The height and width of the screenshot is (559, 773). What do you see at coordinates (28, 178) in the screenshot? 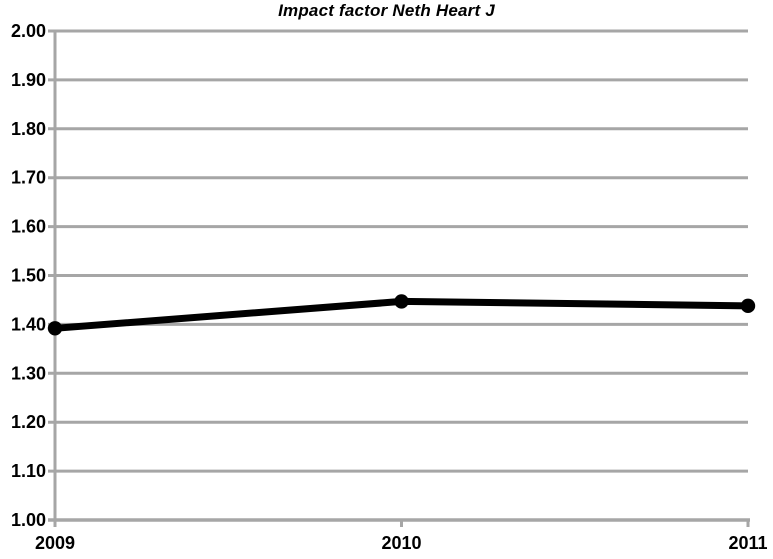
I see `y-axis-tick-label: 1.70` at bounding box center [28, 178].